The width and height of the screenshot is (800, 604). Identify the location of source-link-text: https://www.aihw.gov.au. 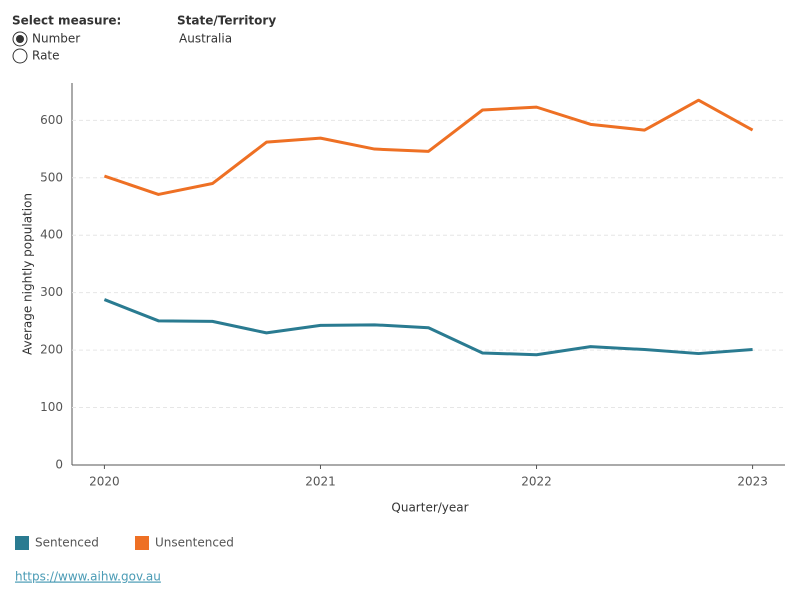
(88, 577).